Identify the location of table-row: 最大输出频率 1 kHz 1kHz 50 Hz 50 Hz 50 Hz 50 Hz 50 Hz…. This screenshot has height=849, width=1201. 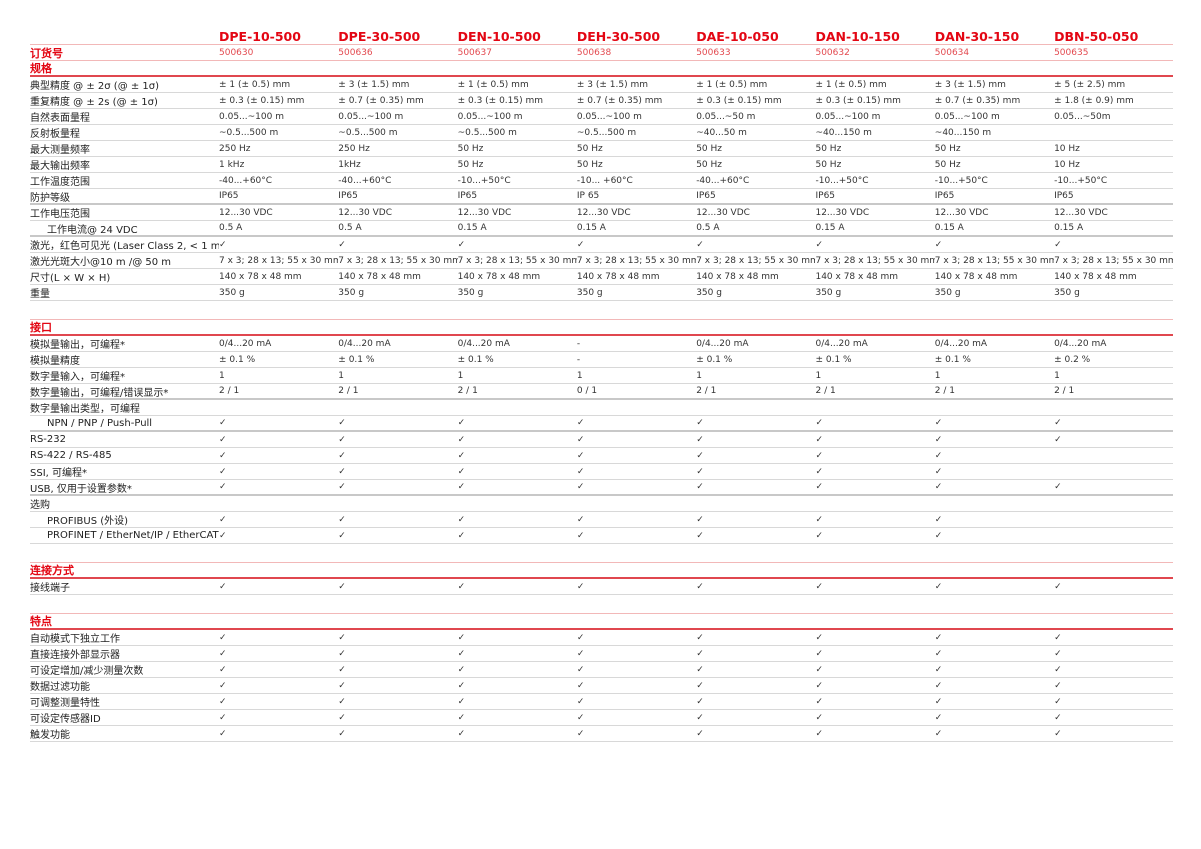
(601, 165).